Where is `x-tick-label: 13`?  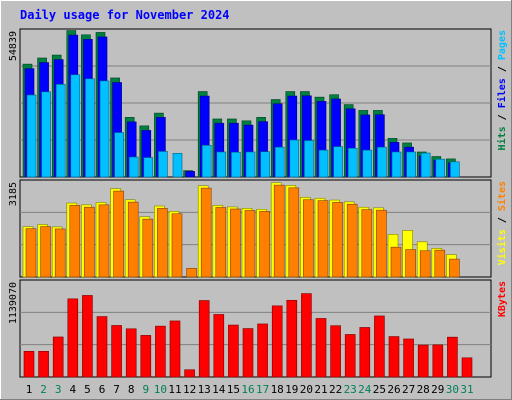
x-tick-label: 13 is located at coordinates (204, 389).